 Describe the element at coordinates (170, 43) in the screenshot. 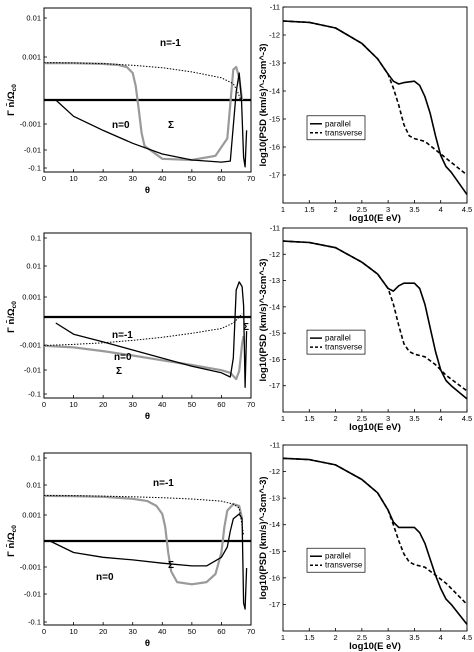

I see `series-annotation: n=-1` at that location.